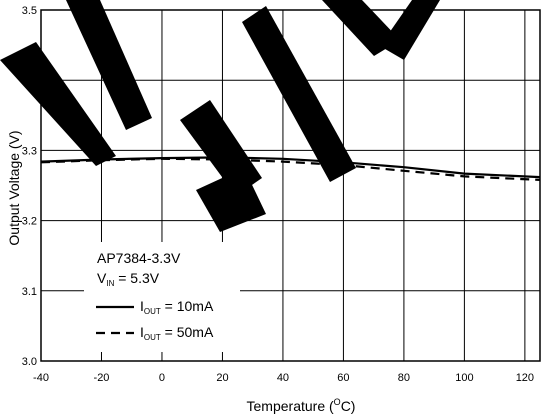 This screenshot has width=541, height=417. Describe the element at coordinates (41, 378) in the screenshot. I see `x-tick-label: -40` at that location.